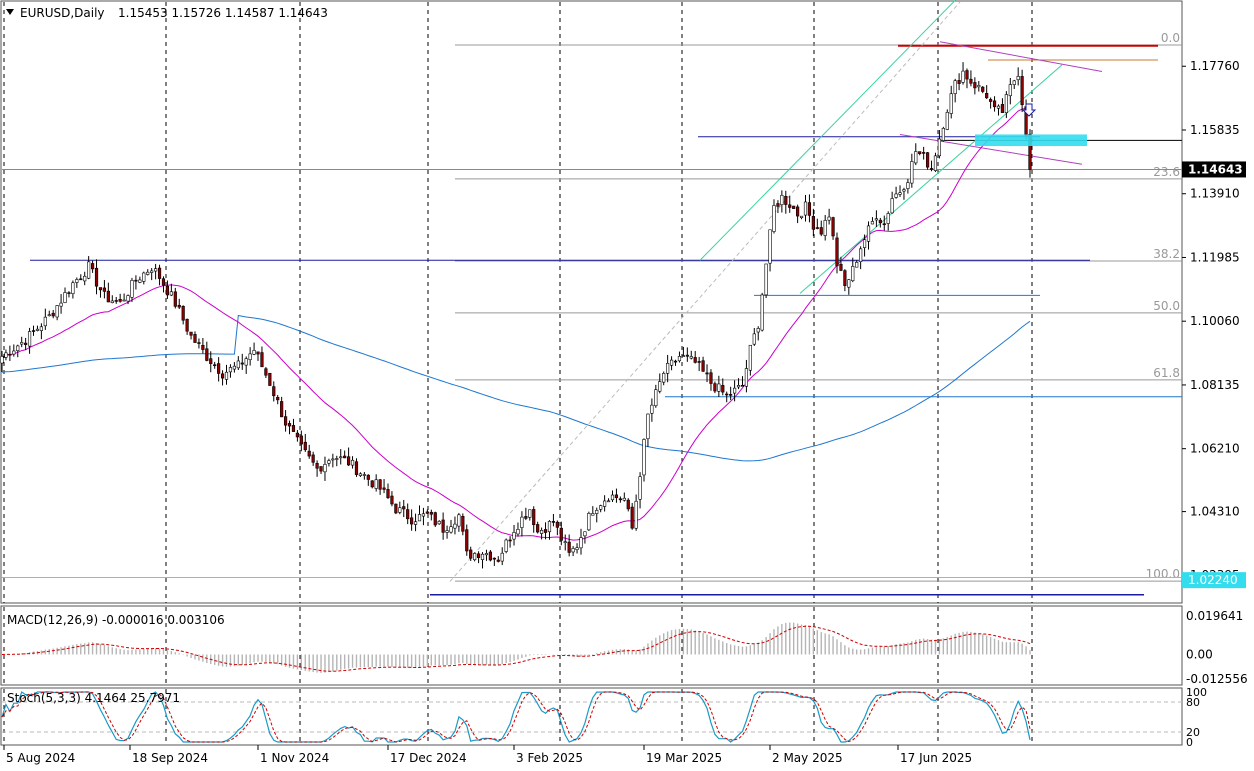 This screenshot has width=1254, height=771. Describe the element at coordinates (1193, 732) in the screenshot. I see `stoch-axis-label: 20` at that location.